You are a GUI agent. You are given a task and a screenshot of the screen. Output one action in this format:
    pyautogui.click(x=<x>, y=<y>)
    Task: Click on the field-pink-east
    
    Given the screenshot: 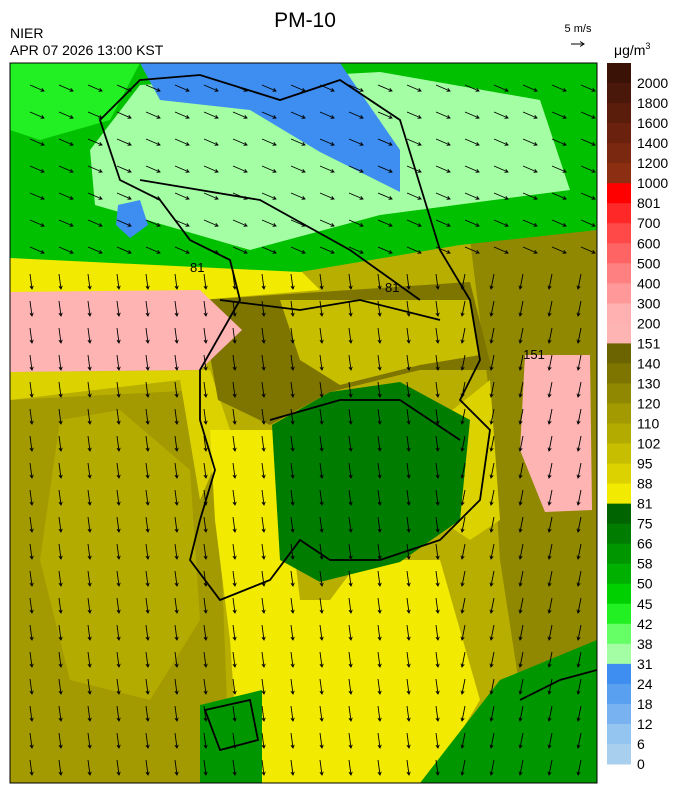 What is the action you would take?
    pyautogui.click(x=556, y=433)
    